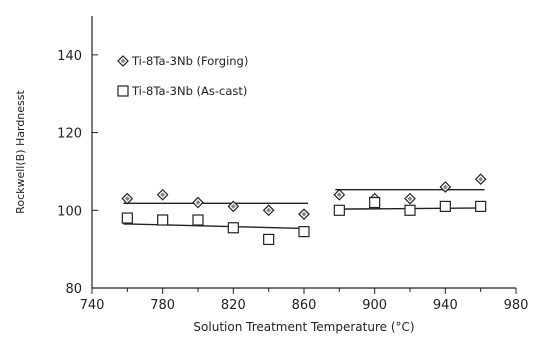  Describe the element at coordinates (123, 91) in the screenshot. I see `legend-marker-as-cast` at that location.